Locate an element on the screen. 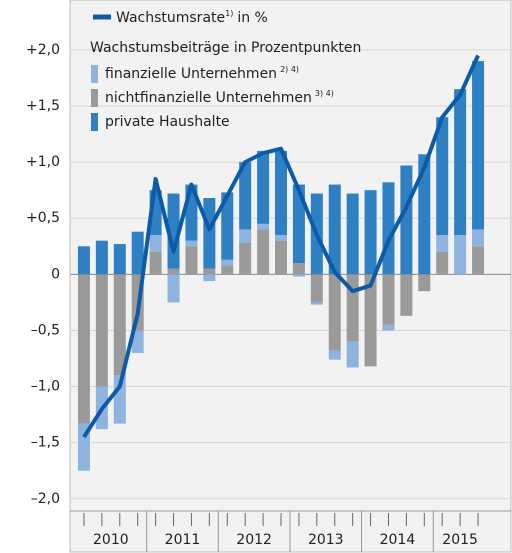 This screenshot has width=512, height=553. year-label: 2011 is located at coordinates (183, 540).